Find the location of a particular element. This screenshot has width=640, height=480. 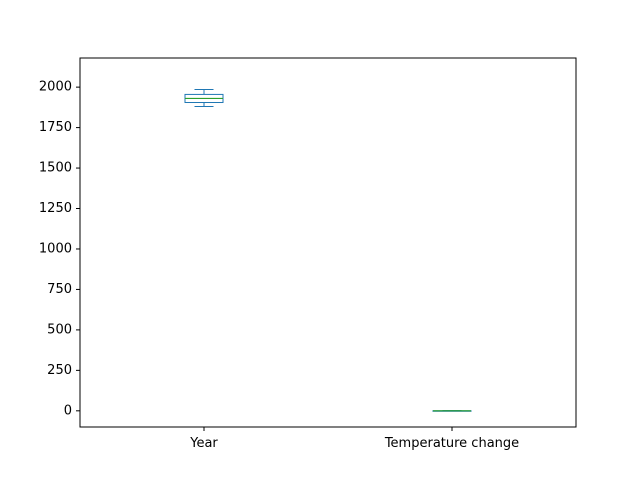

y-tick-label: 1750 is located at coordinates (55, 127).